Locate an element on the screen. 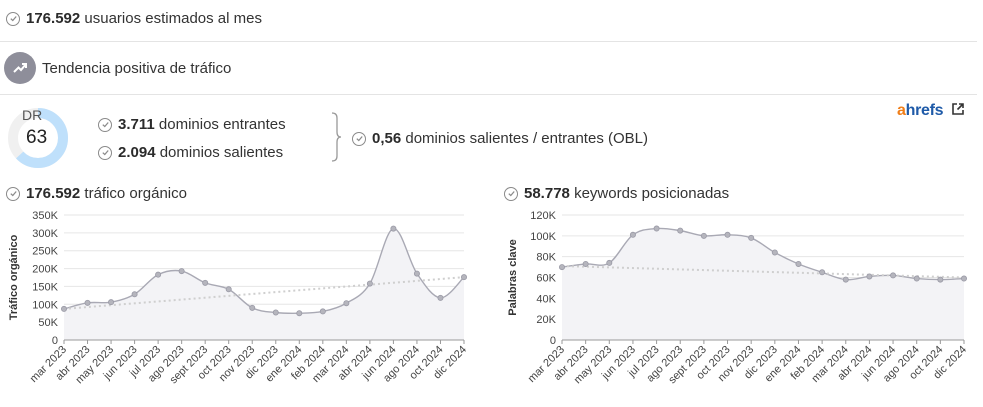  inbound-row: 3.711 dominios entrantes is located at coordinates (218, 124).